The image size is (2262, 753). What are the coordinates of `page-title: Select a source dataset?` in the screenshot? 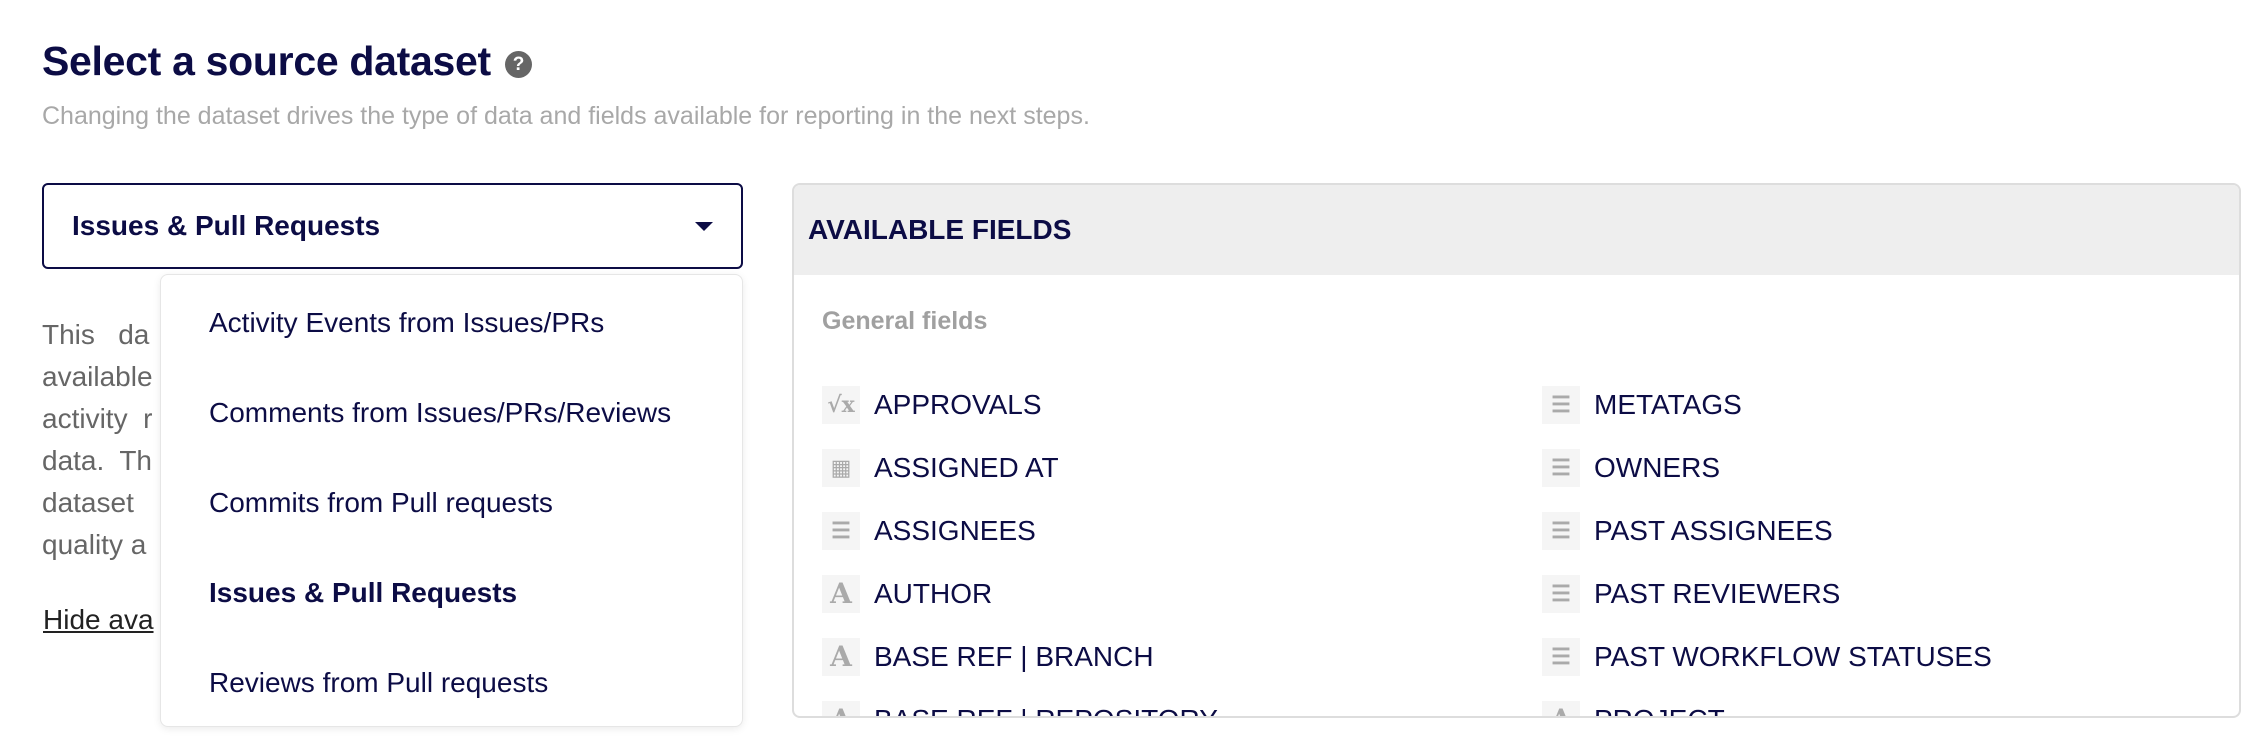 It's located at (287, 61).